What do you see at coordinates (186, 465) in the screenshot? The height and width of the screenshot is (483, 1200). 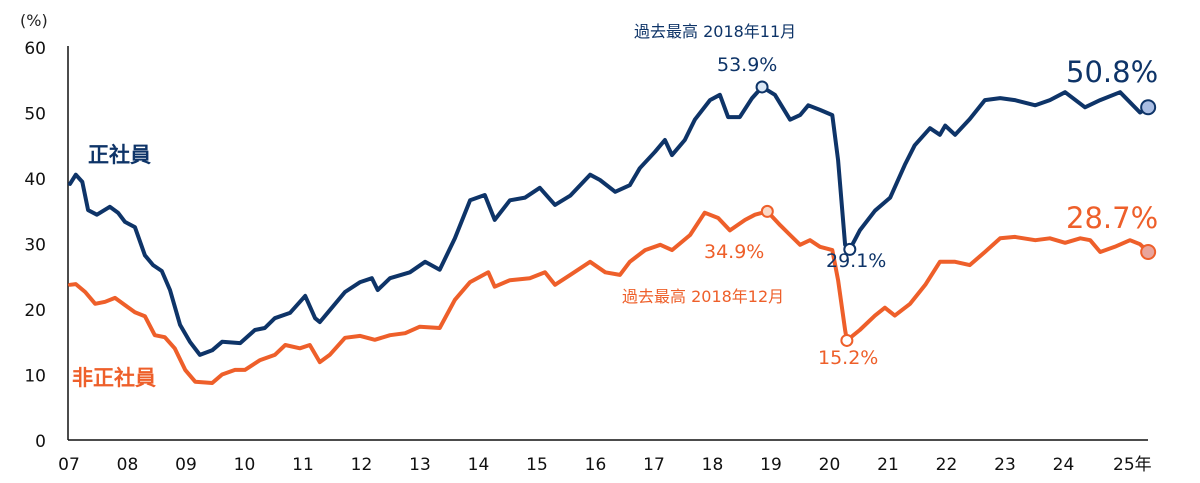 I see `x-tick-label: 09` at bounding box center [186, 465].